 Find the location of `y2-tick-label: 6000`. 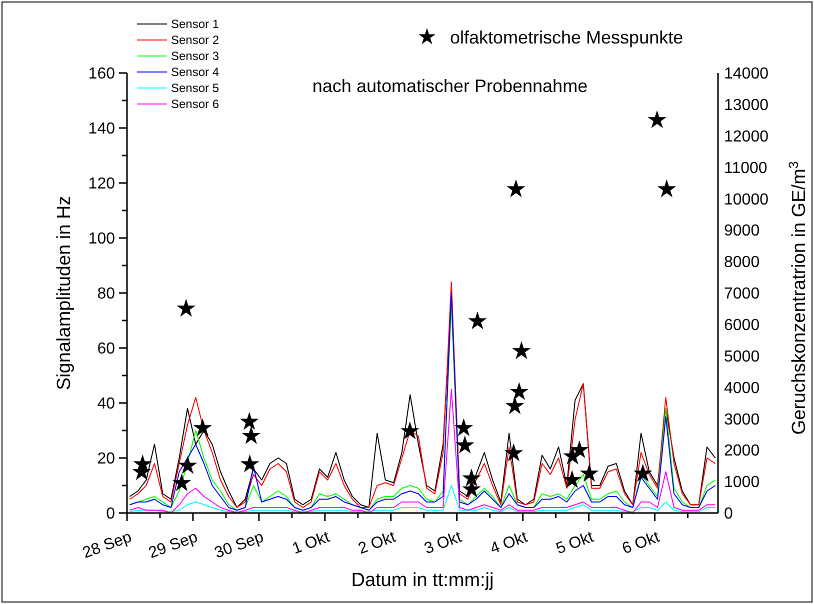

y2-tick-label: 6000 is located at coordinates (742, 325).